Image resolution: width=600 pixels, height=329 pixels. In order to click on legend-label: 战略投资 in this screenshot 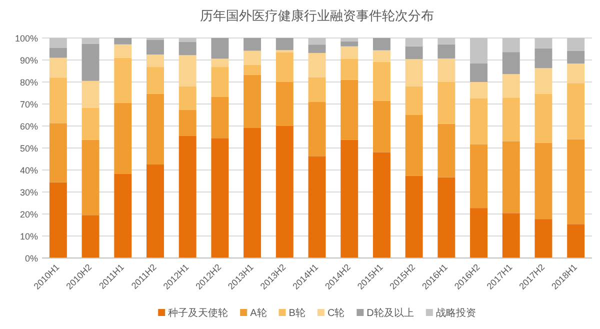, I will do `click(456, 313)`.